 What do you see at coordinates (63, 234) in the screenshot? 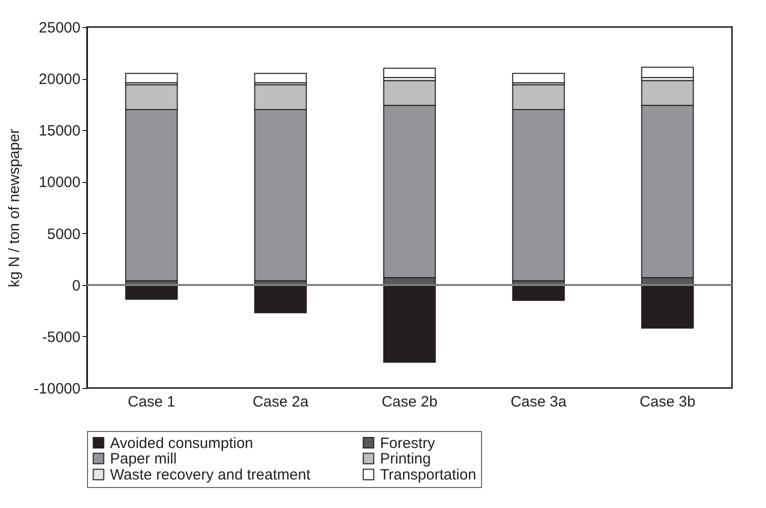
I see `y-tick-label: 5000` at bounding box center [63, 234].